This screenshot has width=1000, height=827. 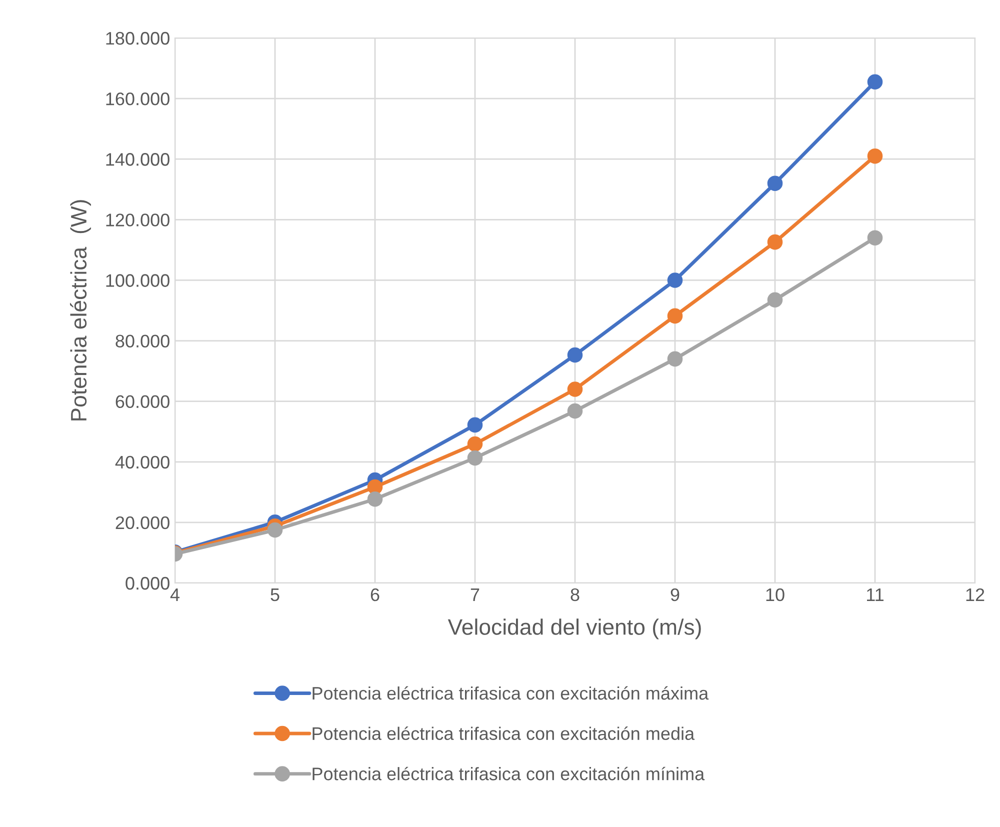 I want to click on y-tick-label: 140.000, so click(x=138, y=159).